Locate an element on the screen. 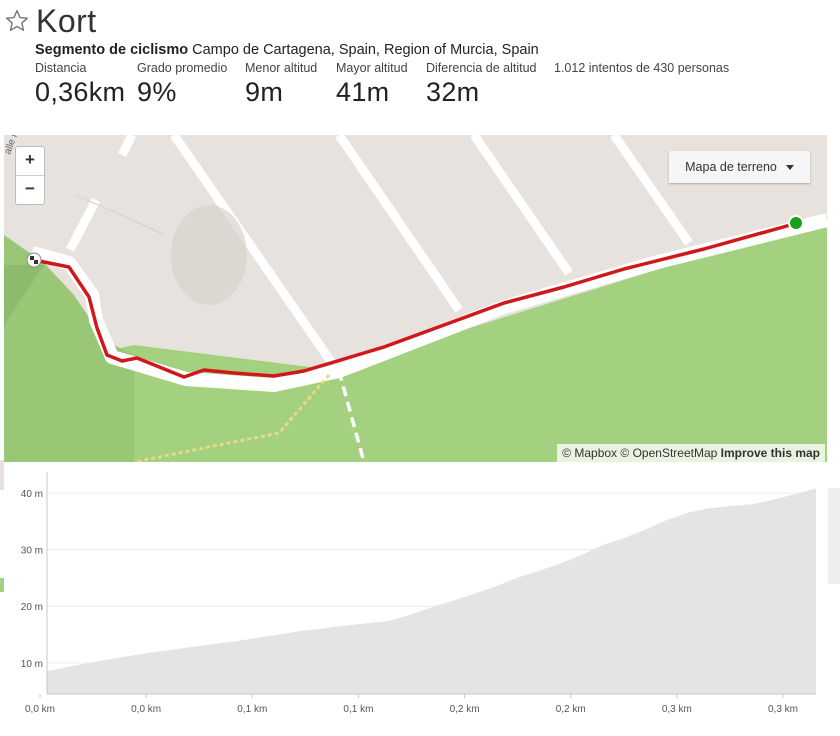 The width and height of the screenshot is (840, 736). stat-attempts: 1.012 intentos de 430 personas is located at coordinates (641, 68).